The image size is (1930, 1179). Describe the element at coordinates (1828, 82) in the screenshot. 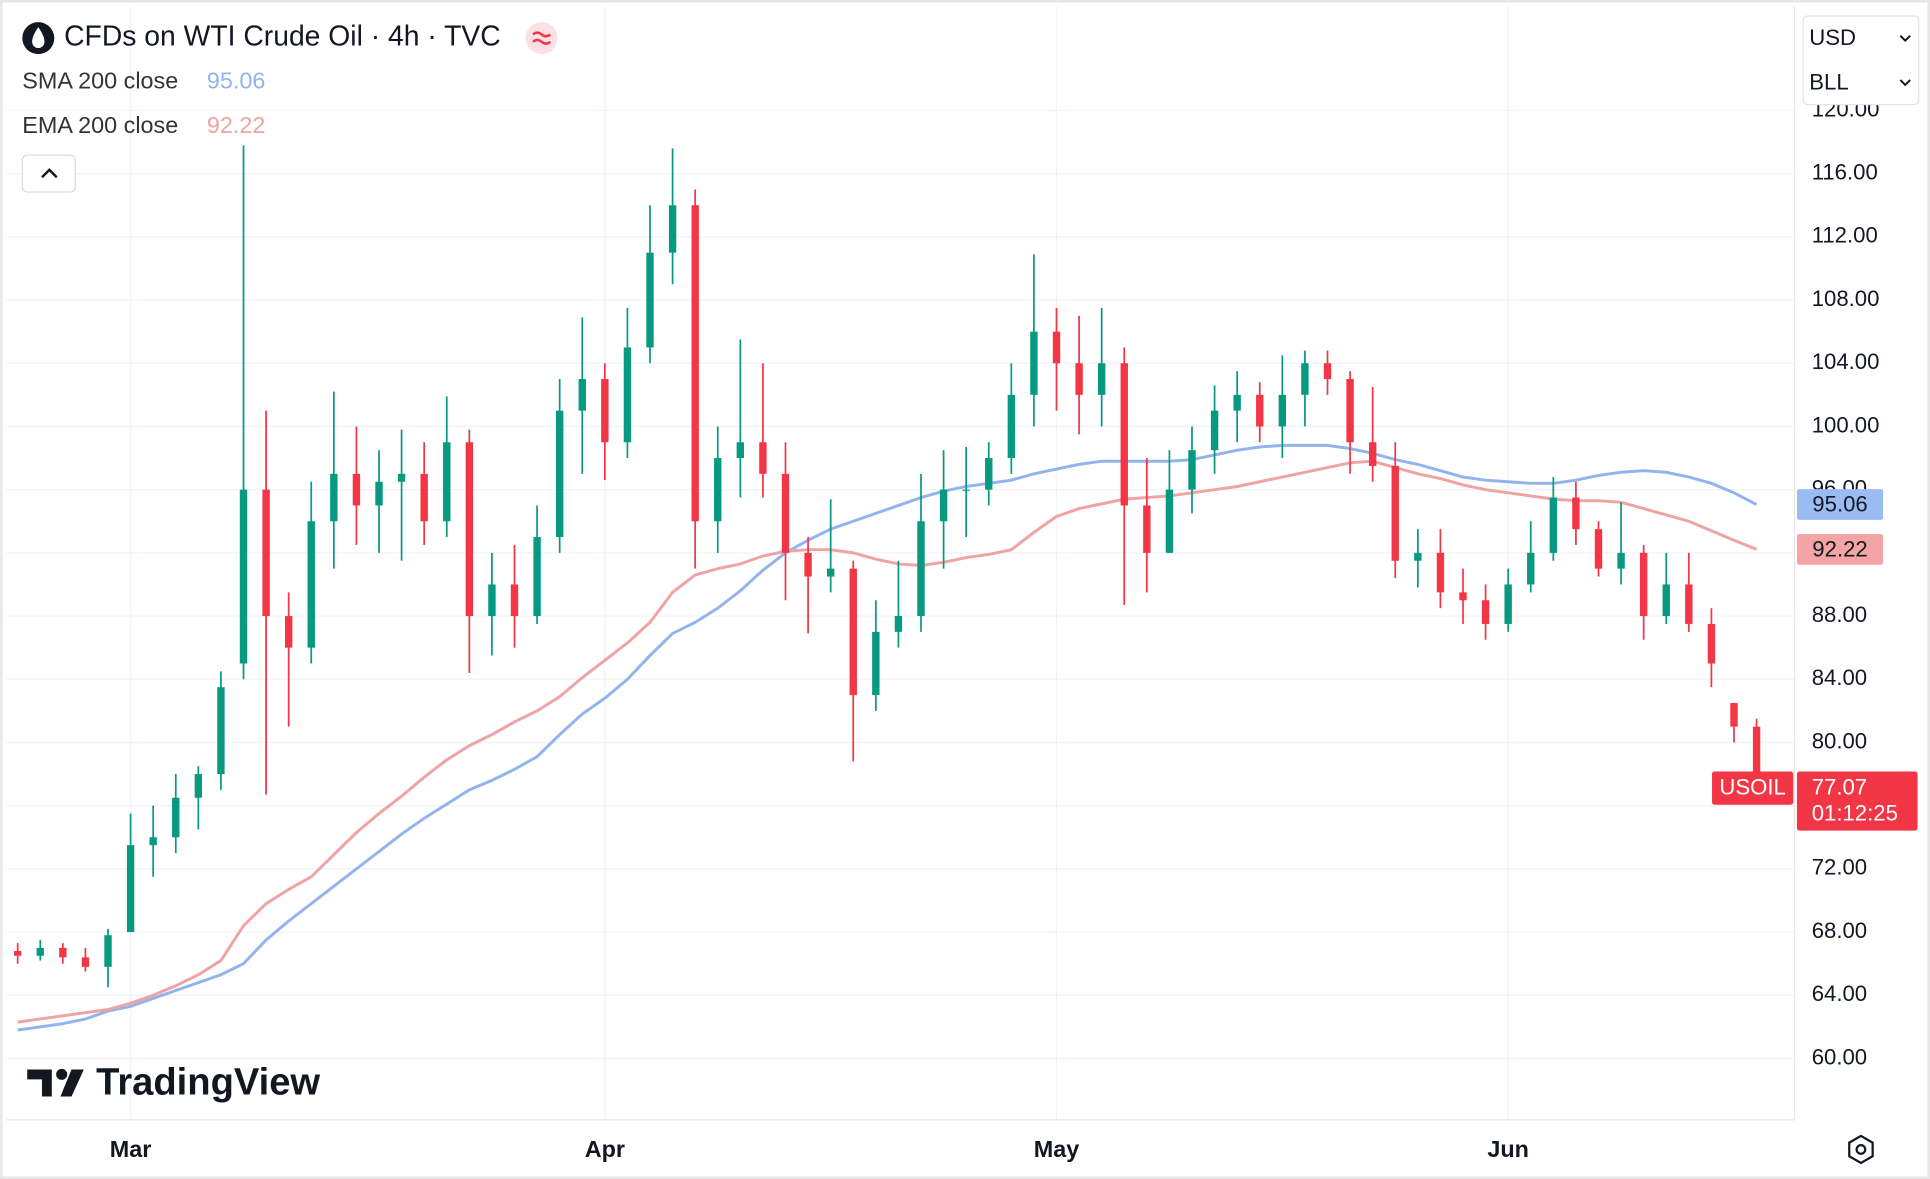

I see `unit: BLL` at that location.